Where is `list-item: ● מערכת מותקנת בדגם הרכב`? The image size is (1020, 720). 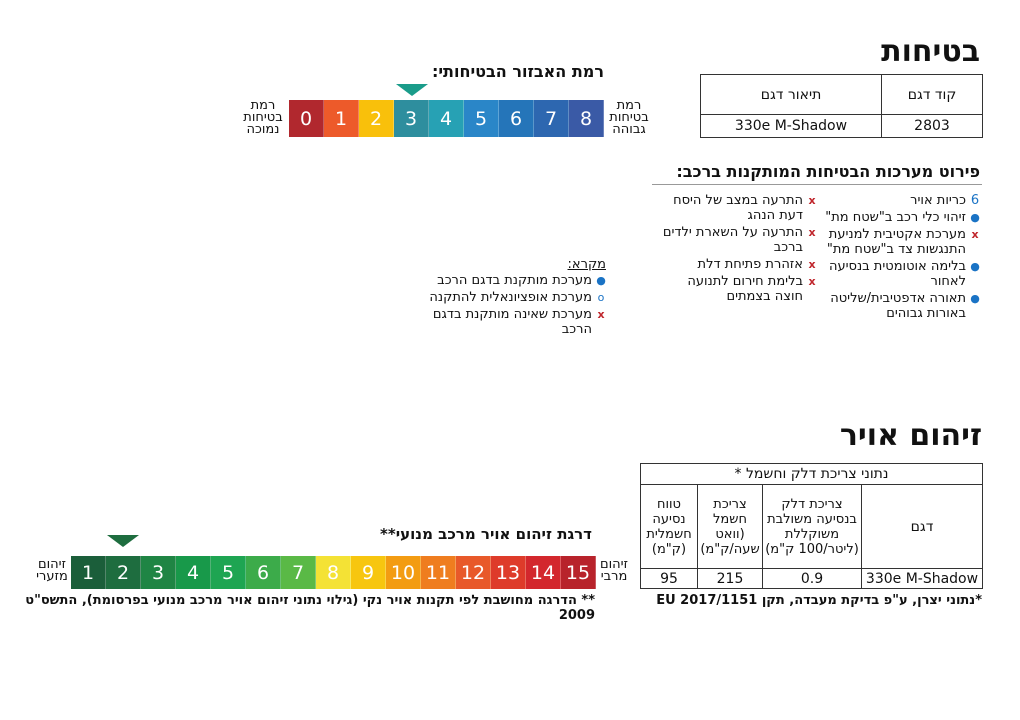
list-item: ● מערכת מותקנת בדגם הרכב is located at coordinates (506, 280).